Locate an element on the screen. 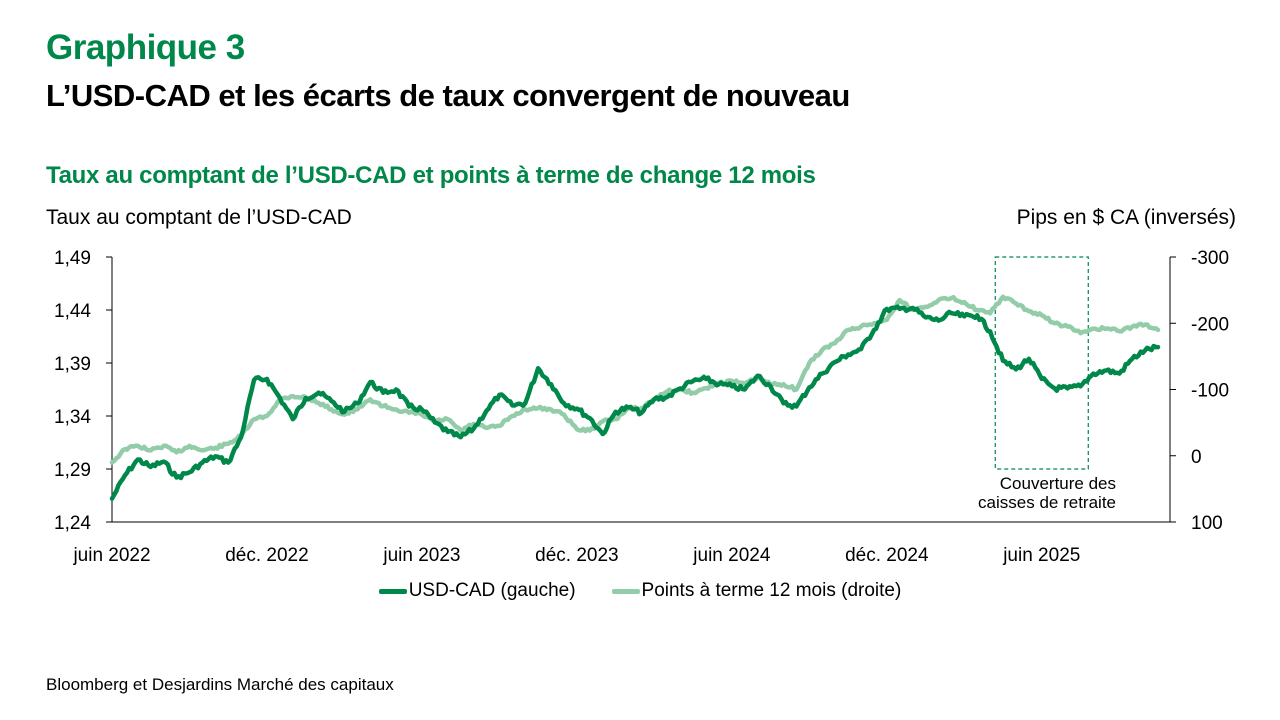 The image size is (1280, 720). x-tick-label: juin 2022 is located at coordinates (111, 555).